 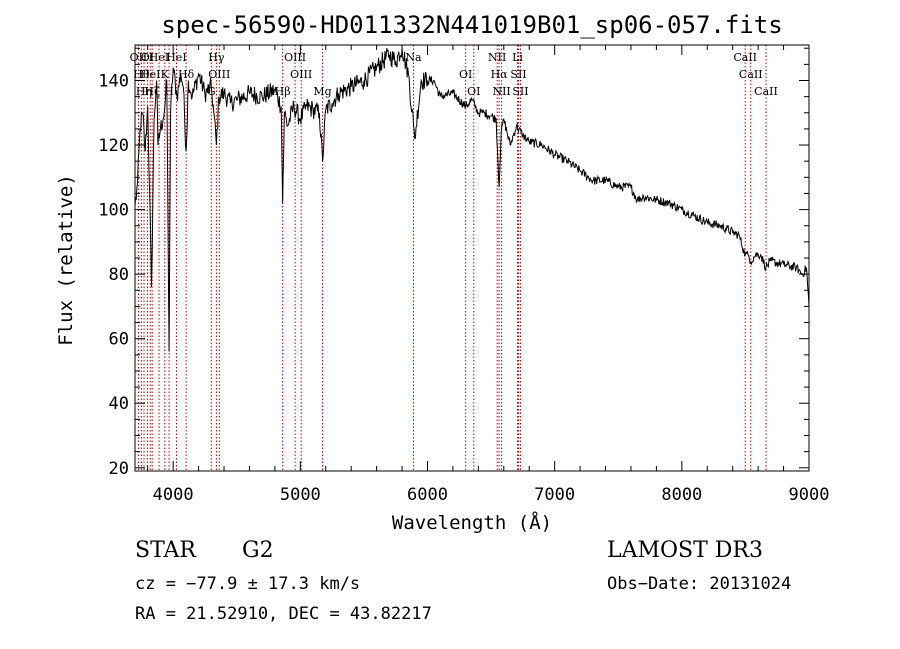 I want to click on survey-name: LAMOST DR3, so click(x=685, y=550).